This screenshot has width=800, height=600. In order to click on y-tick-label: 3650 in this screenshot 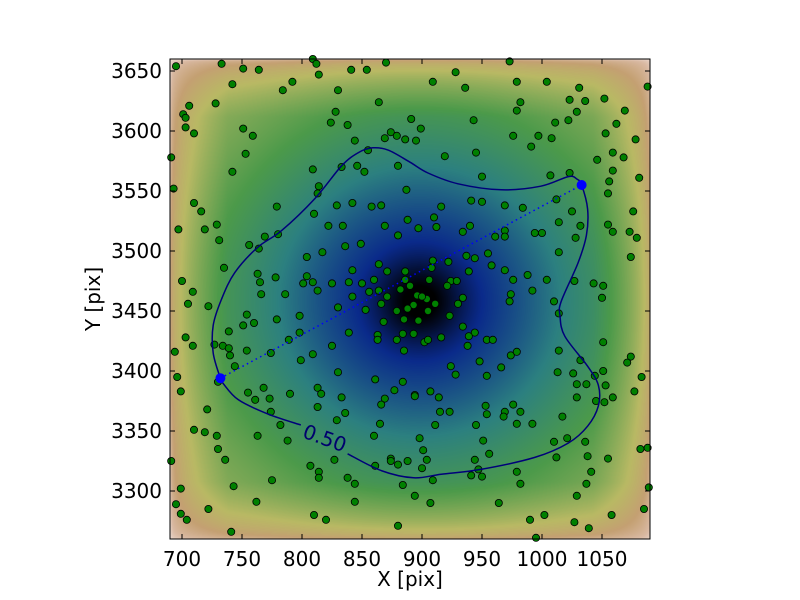, I will do `click(136, 71)`.